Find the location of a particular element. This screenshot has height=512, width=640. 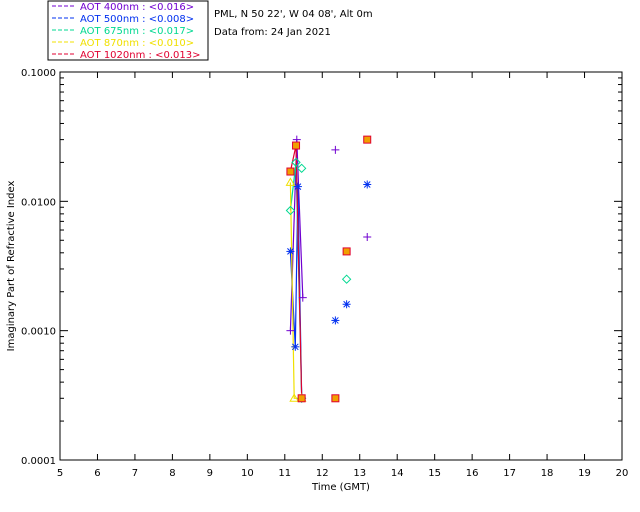

legend-entry: AOT 1020nm : <0.013> is located at coordinates (140, 55).